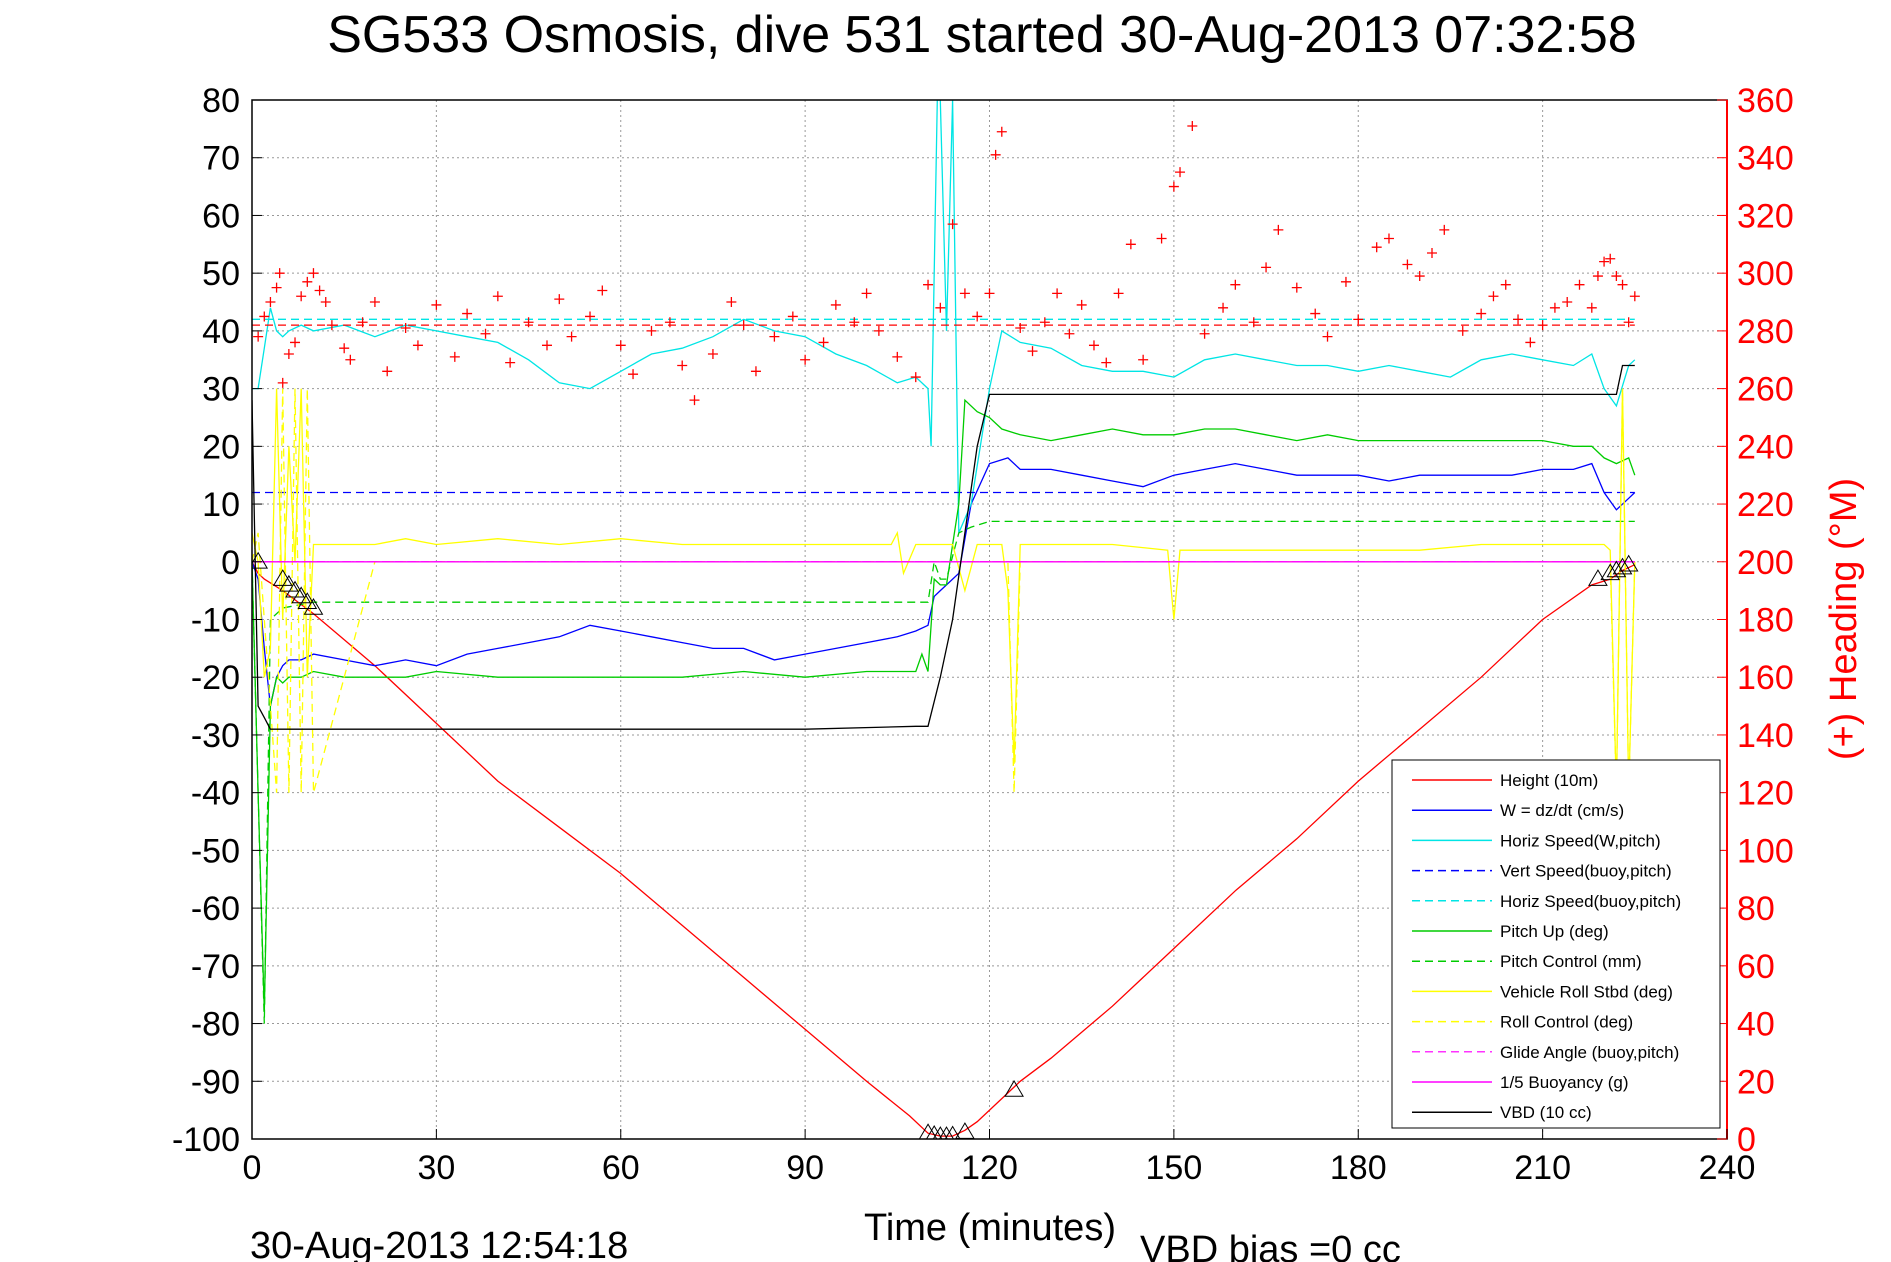 This screenshot has width=1891, height=1262. Describe the element at coordinates (215, 1082) in the screenshot. I see `left-tick-label: -90` at that location.